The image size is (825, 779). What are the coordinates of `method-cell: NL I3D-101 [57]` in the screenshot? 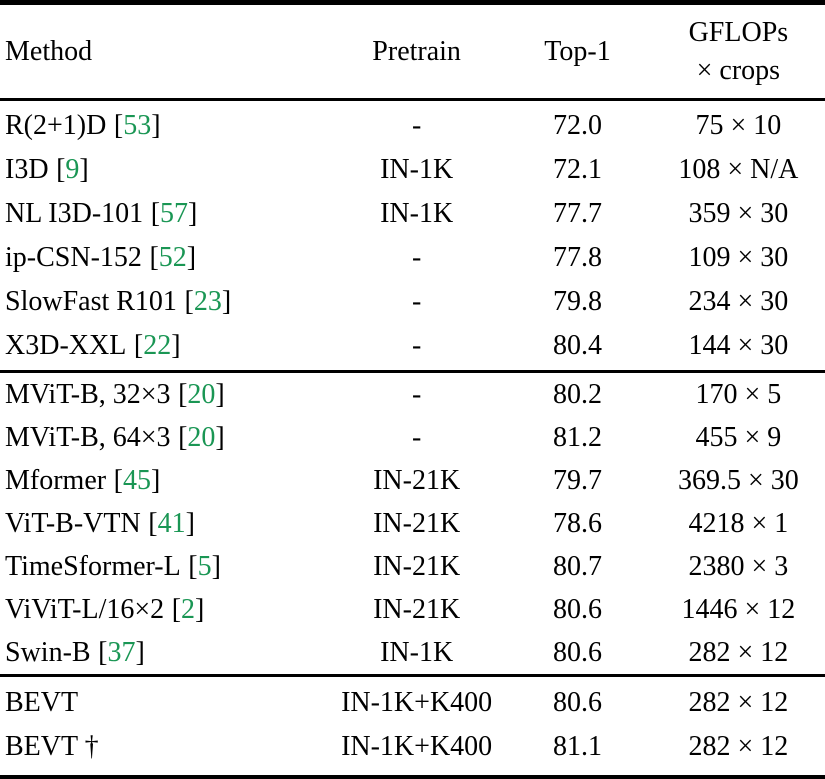 It's located at (165, 214).